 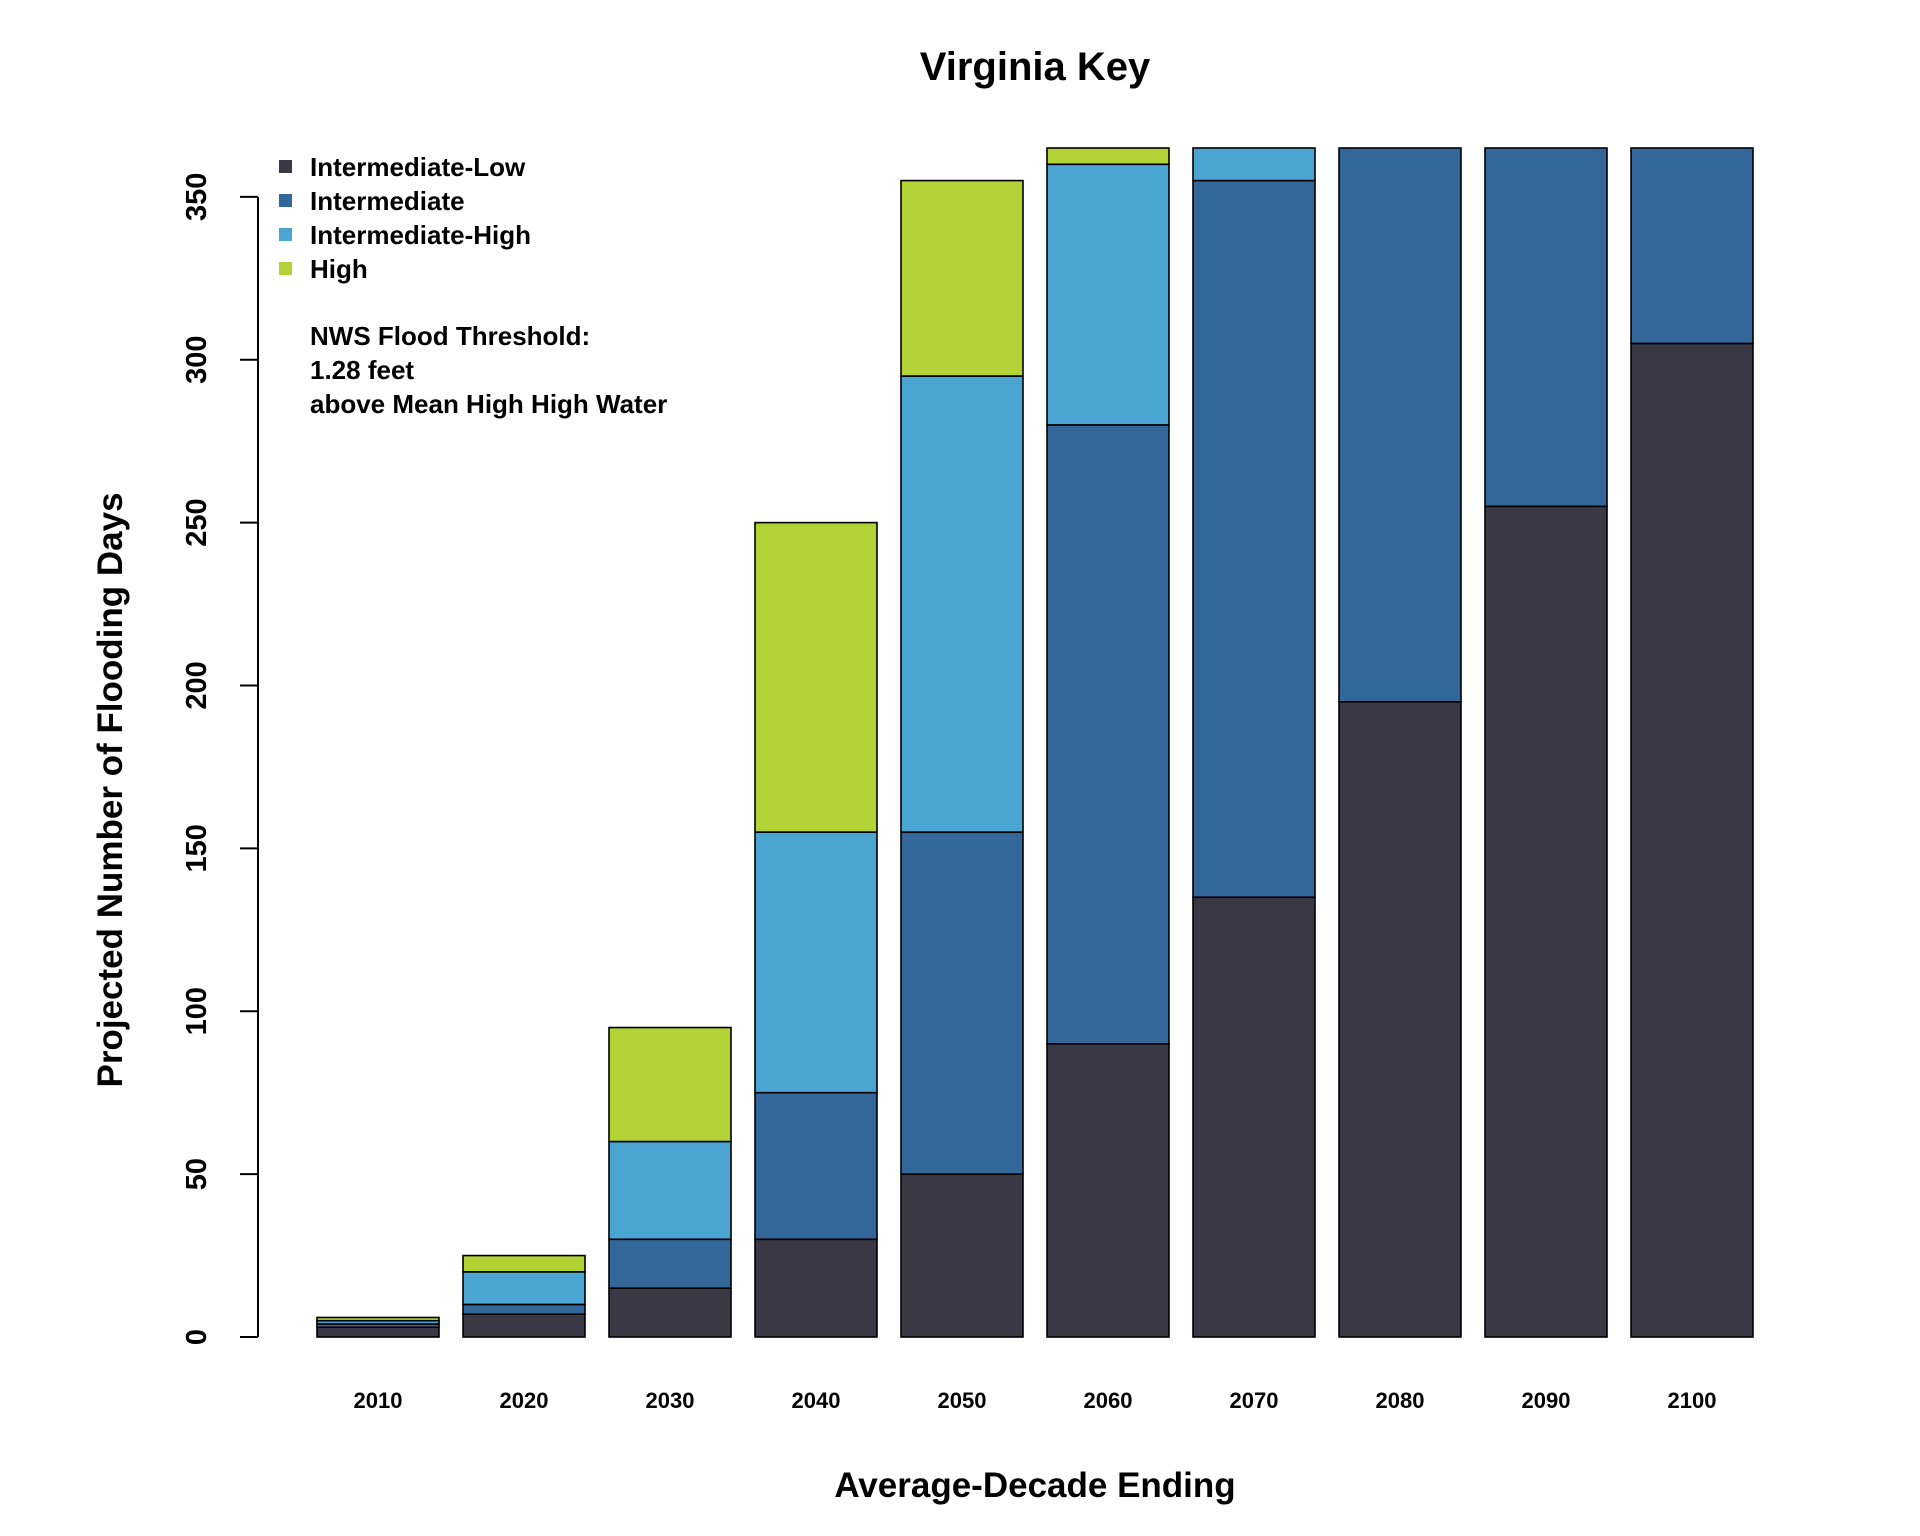 What do you see at coordinates (962, 1400) in the screenshot?
I see `x-tick-label: 2050` at bounding box center [962, 1400].